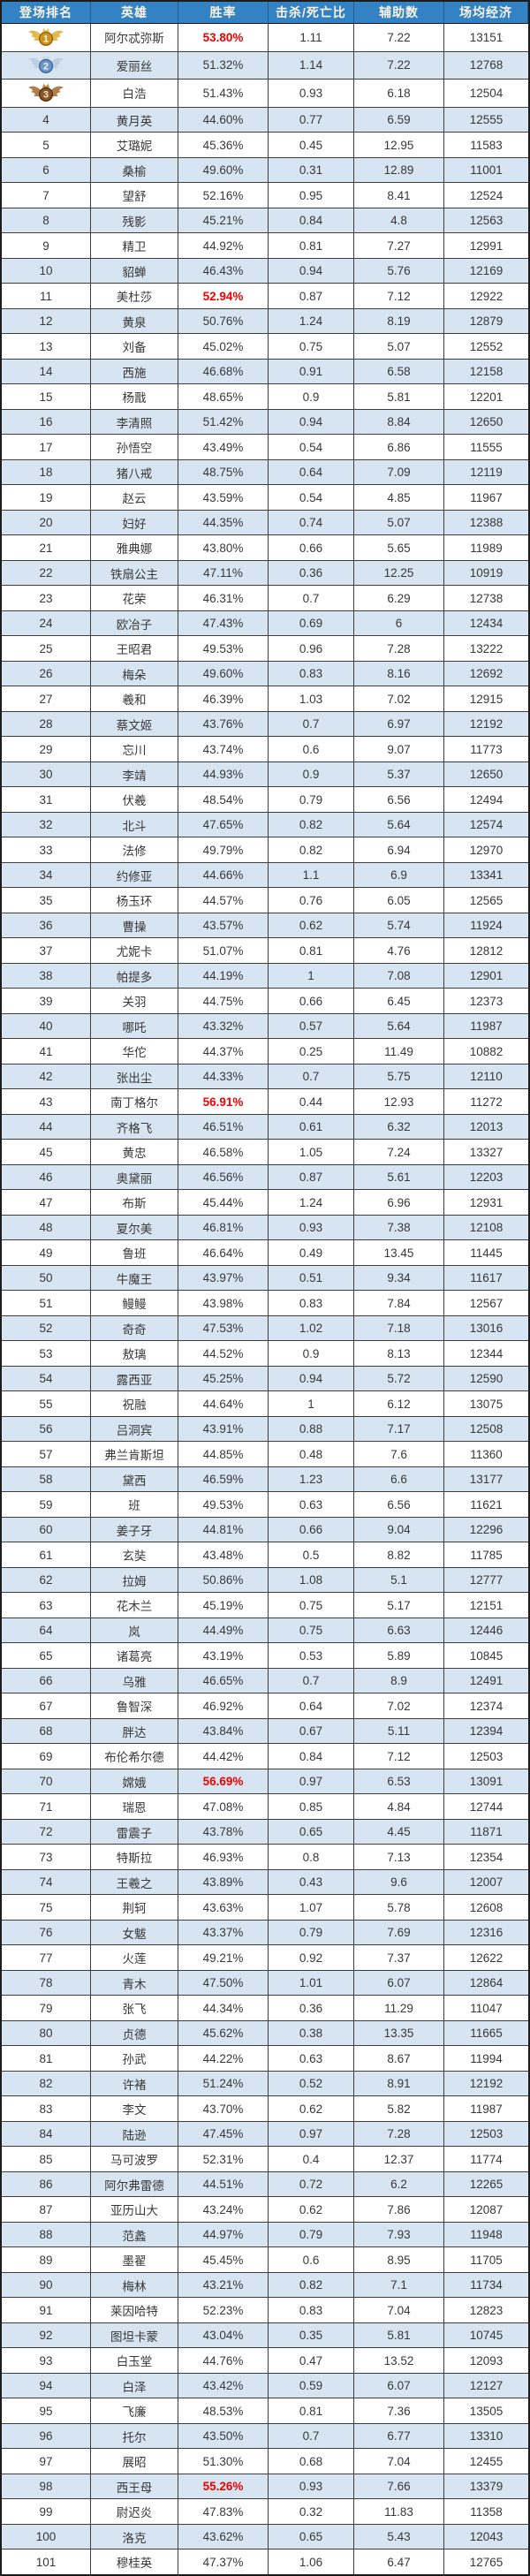 This screenshot has width=530, height=2576. I want to click on assists-value: 8.13, so click(399, 1354).